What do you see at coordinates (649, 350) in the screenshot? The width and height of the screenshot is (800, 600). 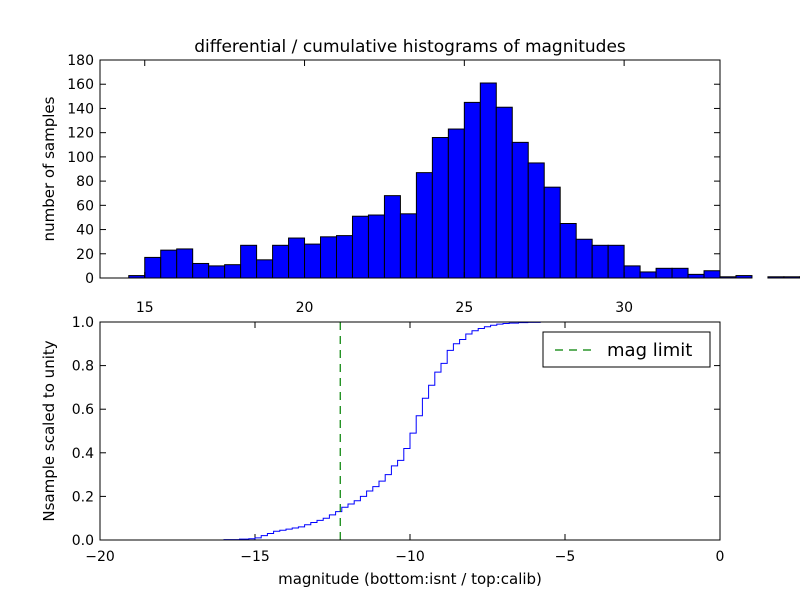 I see `legend-mag-limit-label: mag limit` at bounding box center [649, 350].